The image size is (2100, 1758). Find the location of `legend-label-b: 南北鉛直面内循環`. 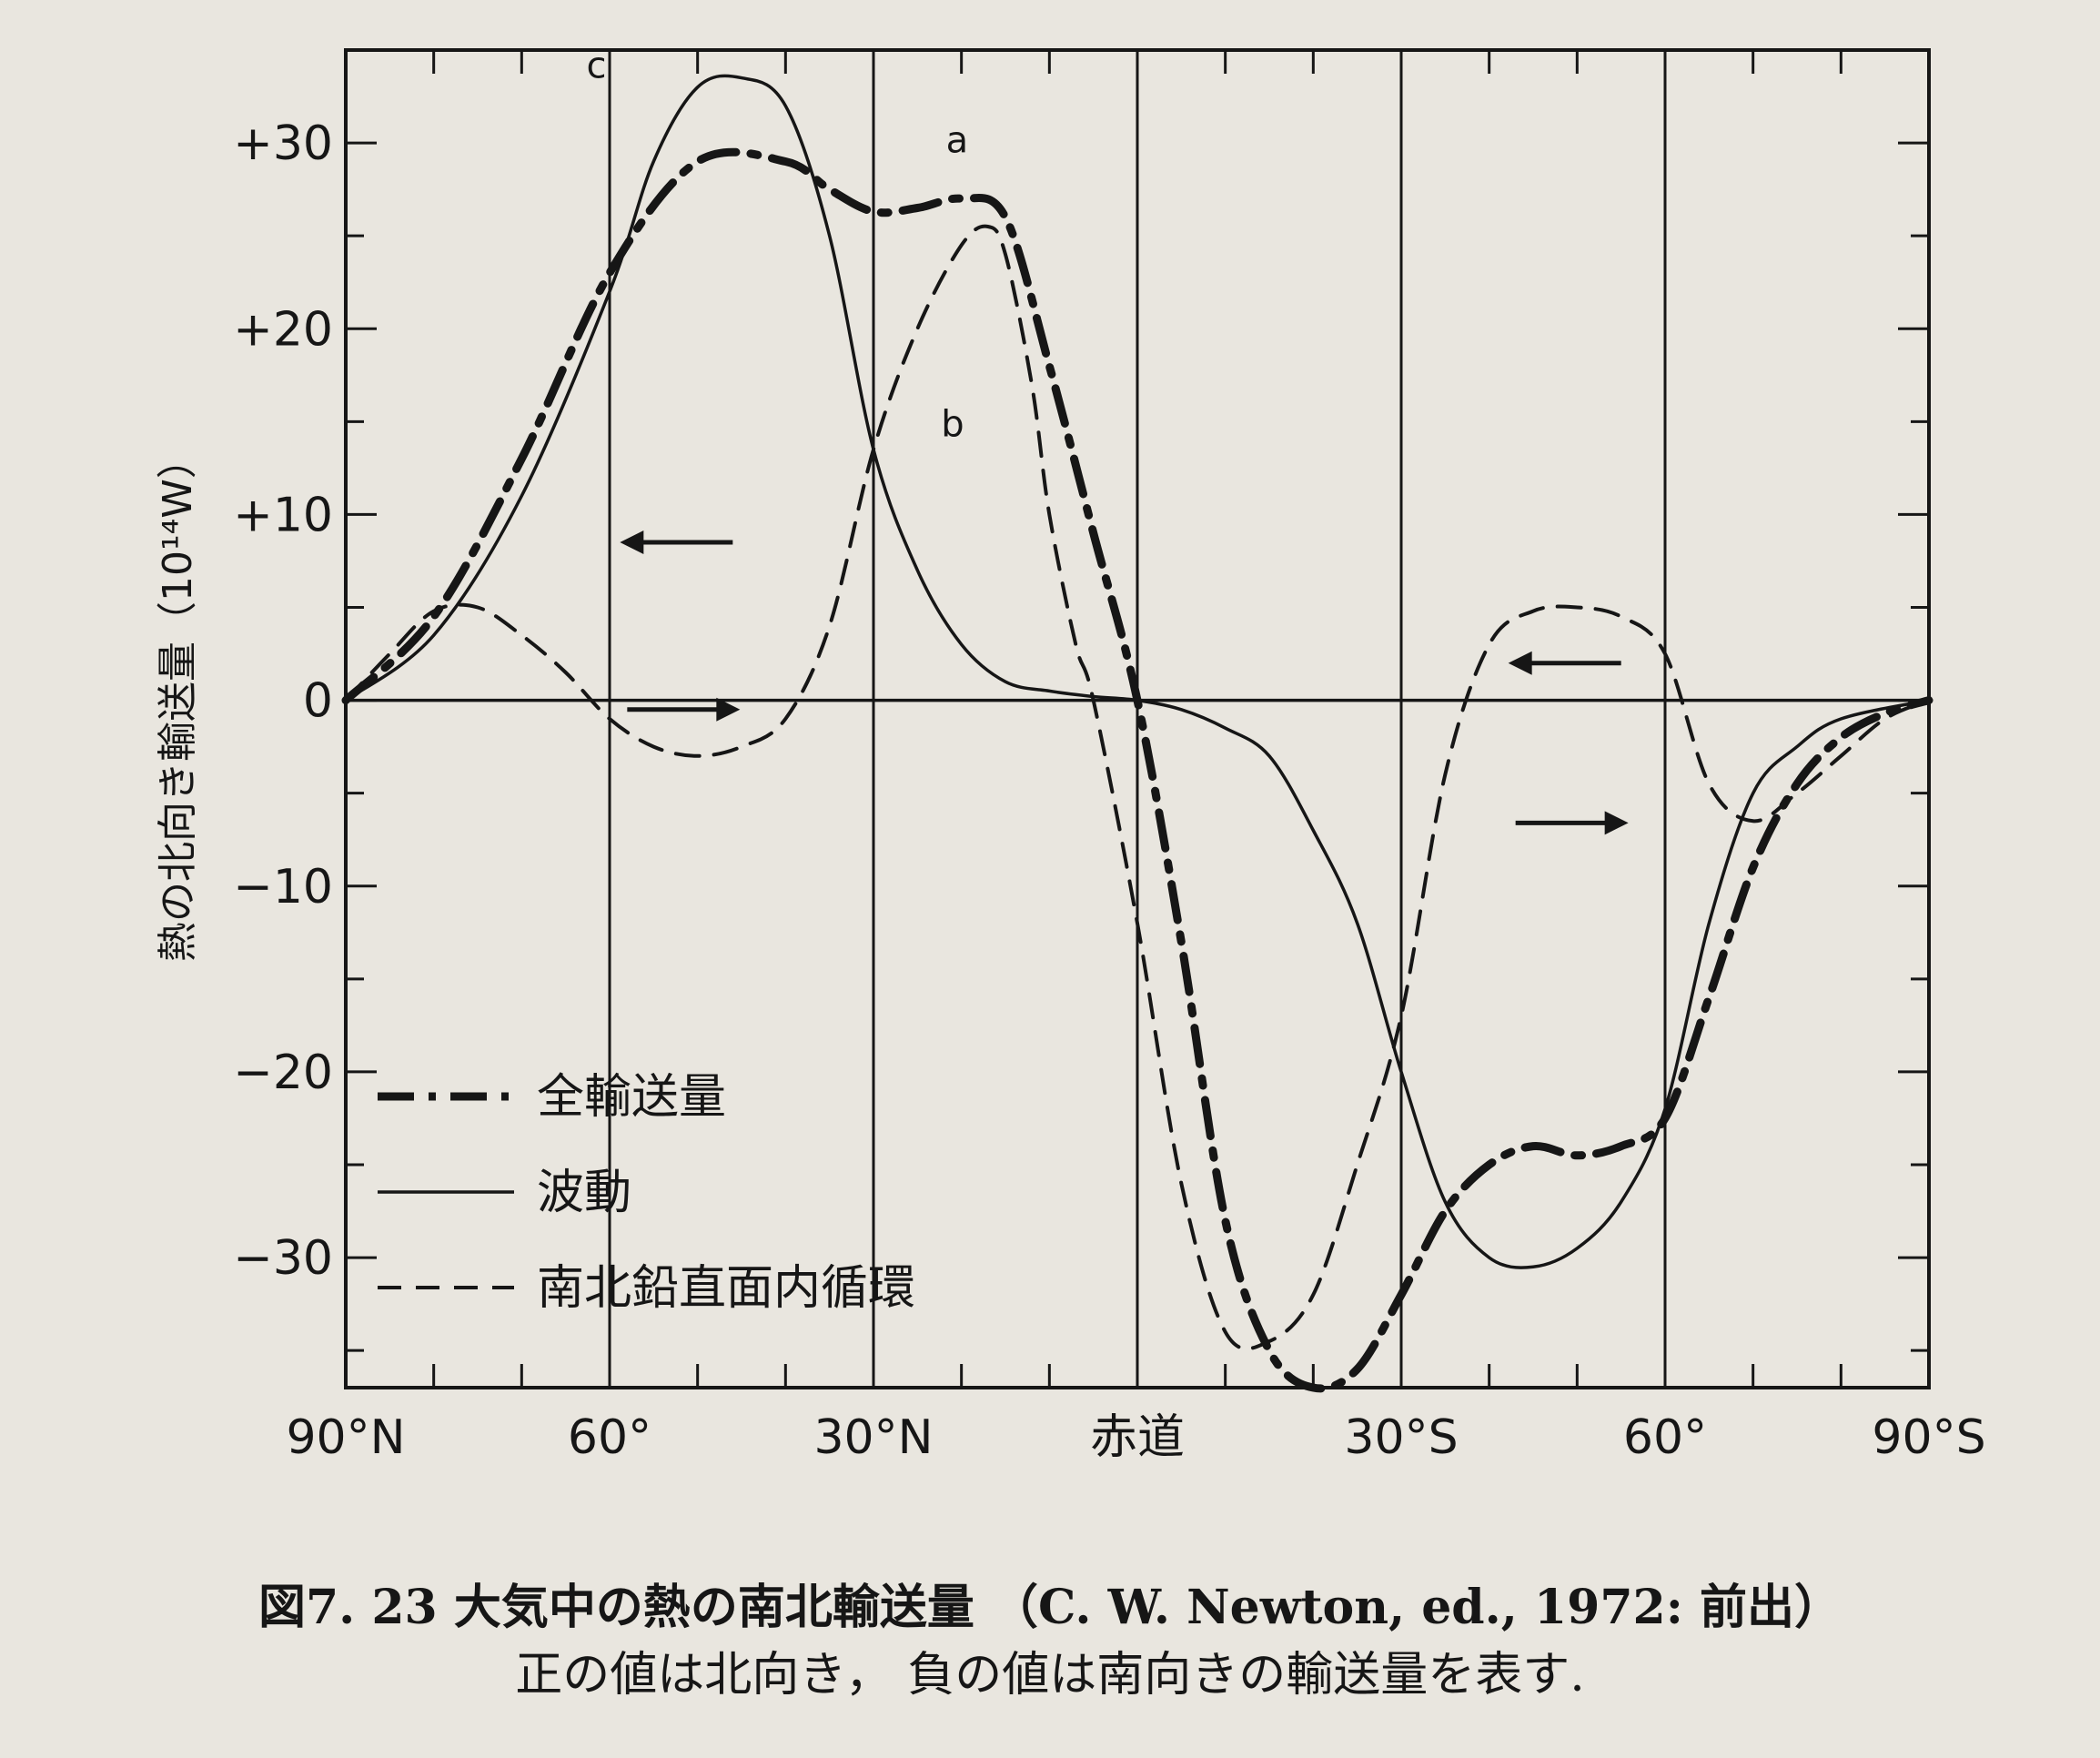

legend-label-b: 南北鉛直面内循環 is located at coordinates (726, 1288).